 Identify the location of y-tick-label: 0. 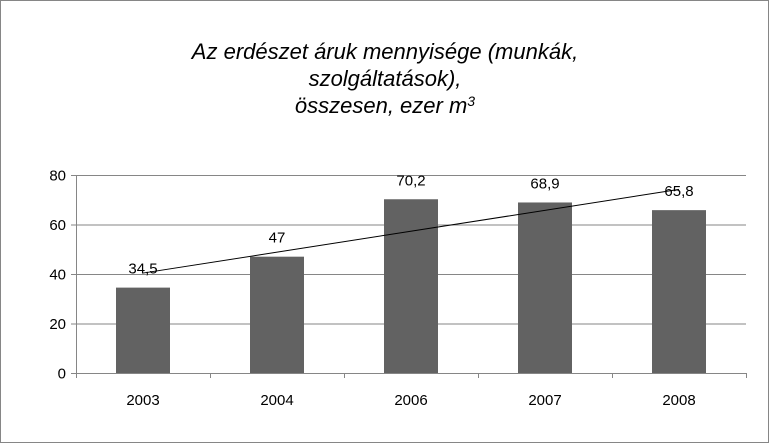
(62, 374).